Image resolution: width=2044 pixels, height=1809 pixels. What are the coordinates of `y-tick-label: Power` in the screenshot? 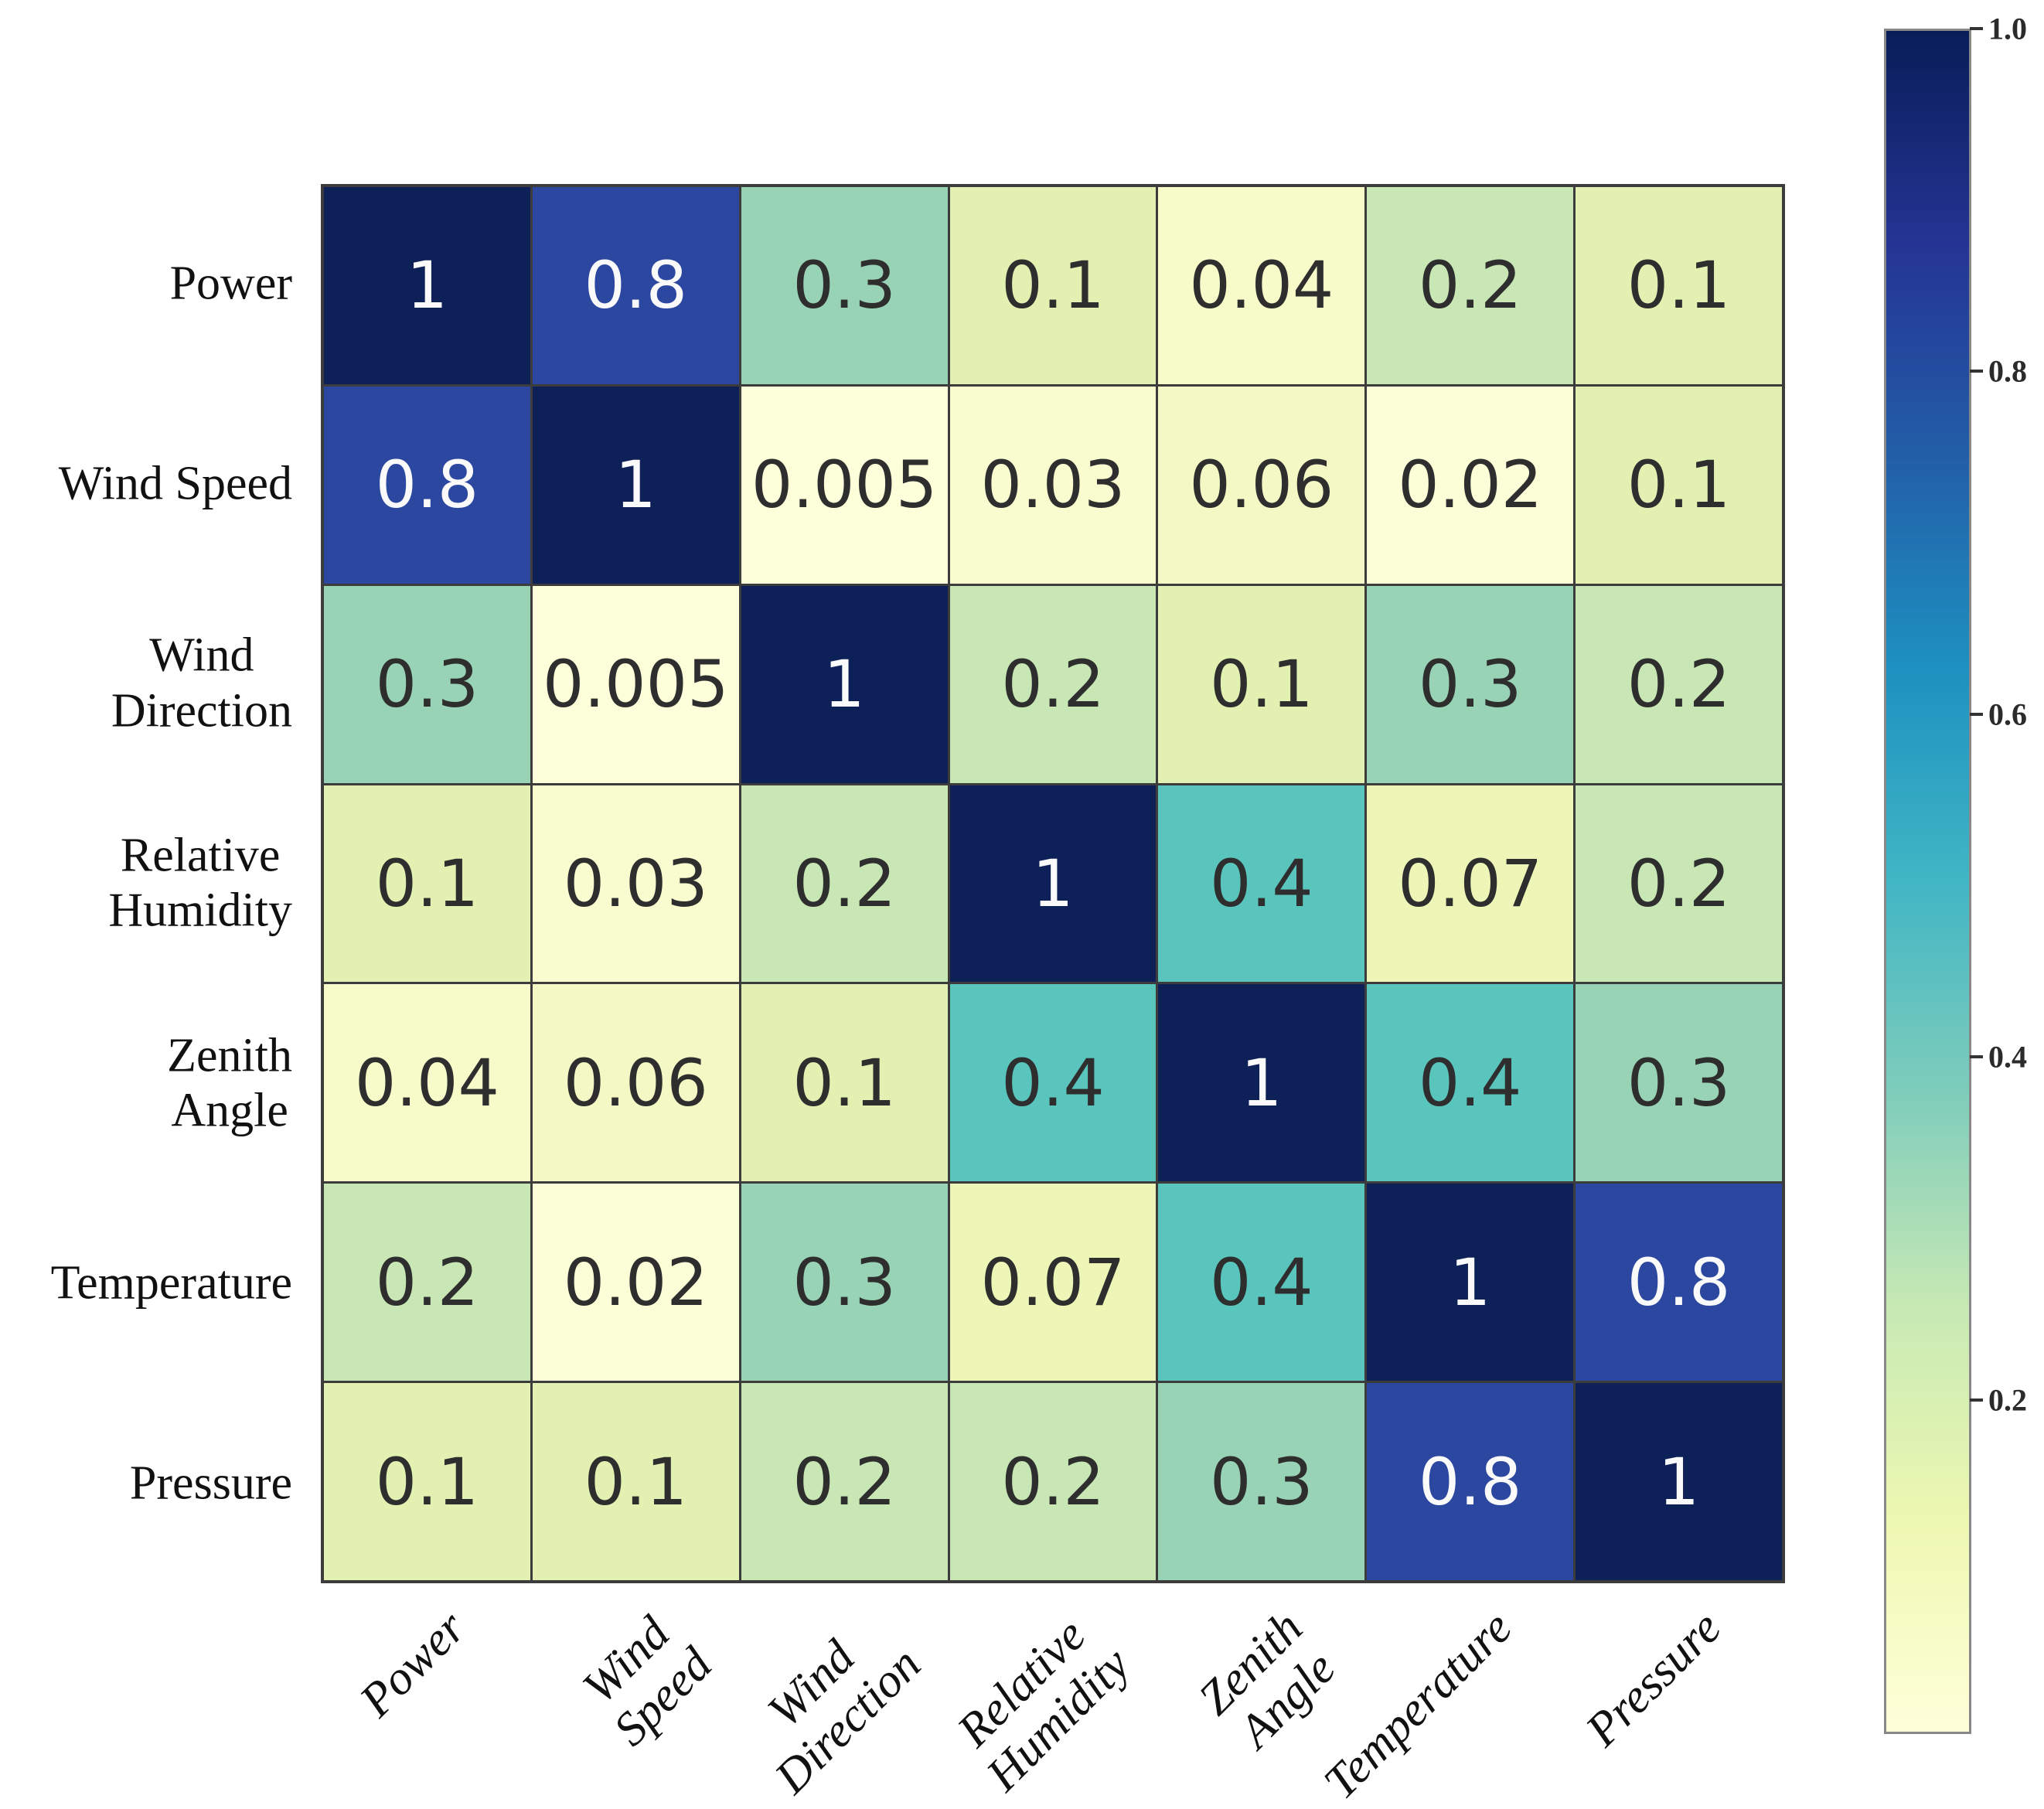 It's located at (231, 283).